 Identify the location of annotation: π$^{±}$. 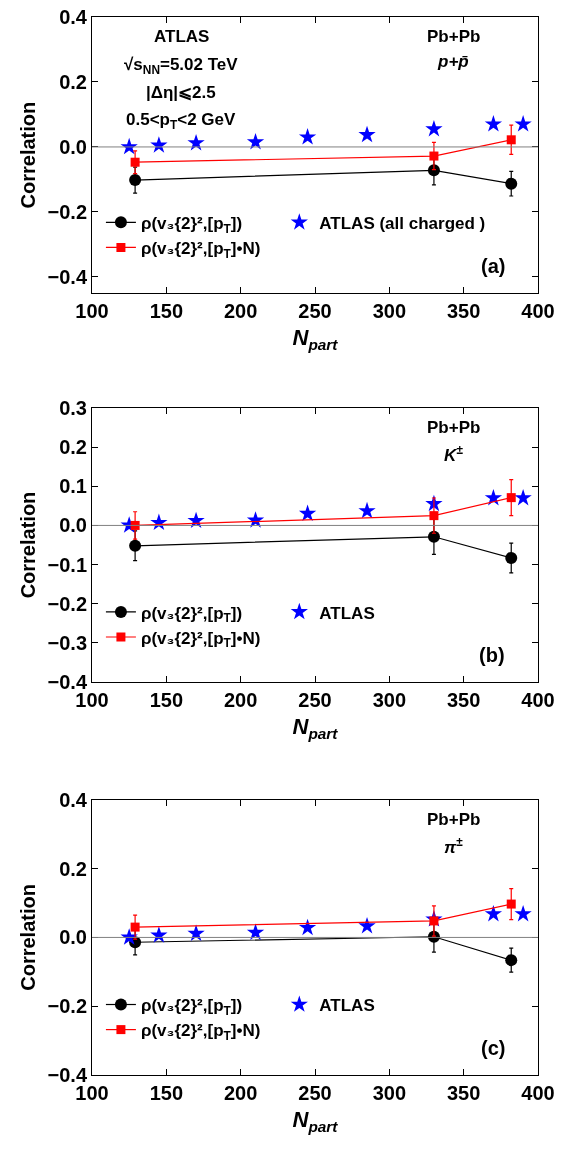
(454, 846).